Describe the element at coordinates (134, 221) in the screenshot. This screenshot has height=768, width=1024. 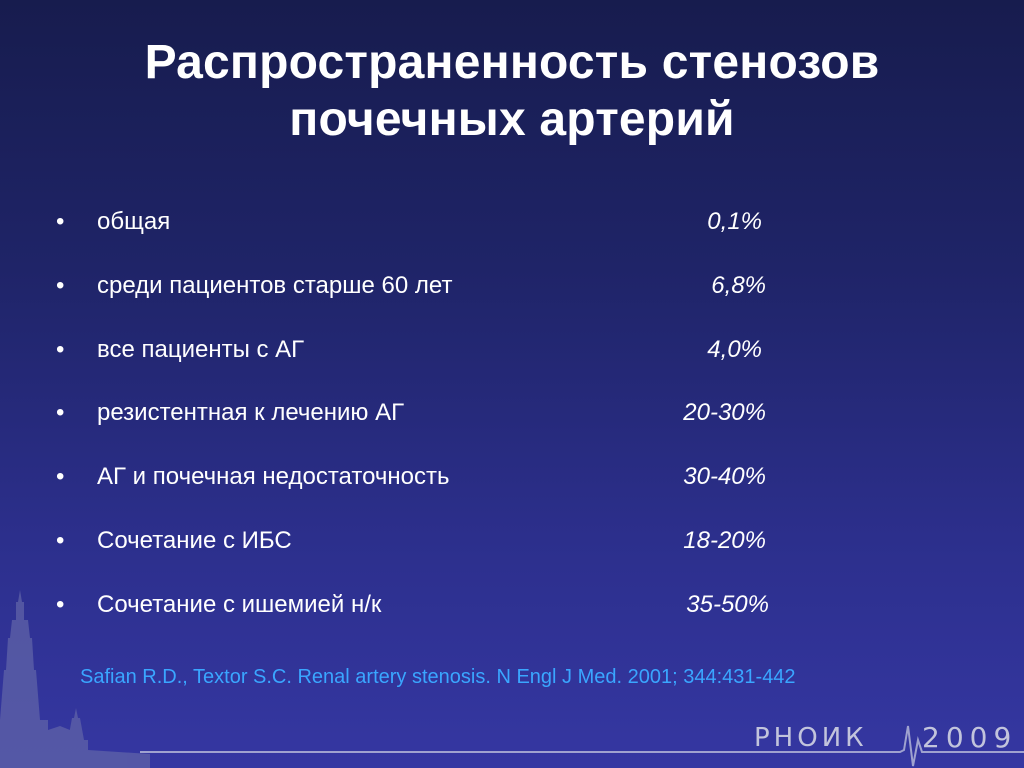
I see `item-label: общая` at that location.